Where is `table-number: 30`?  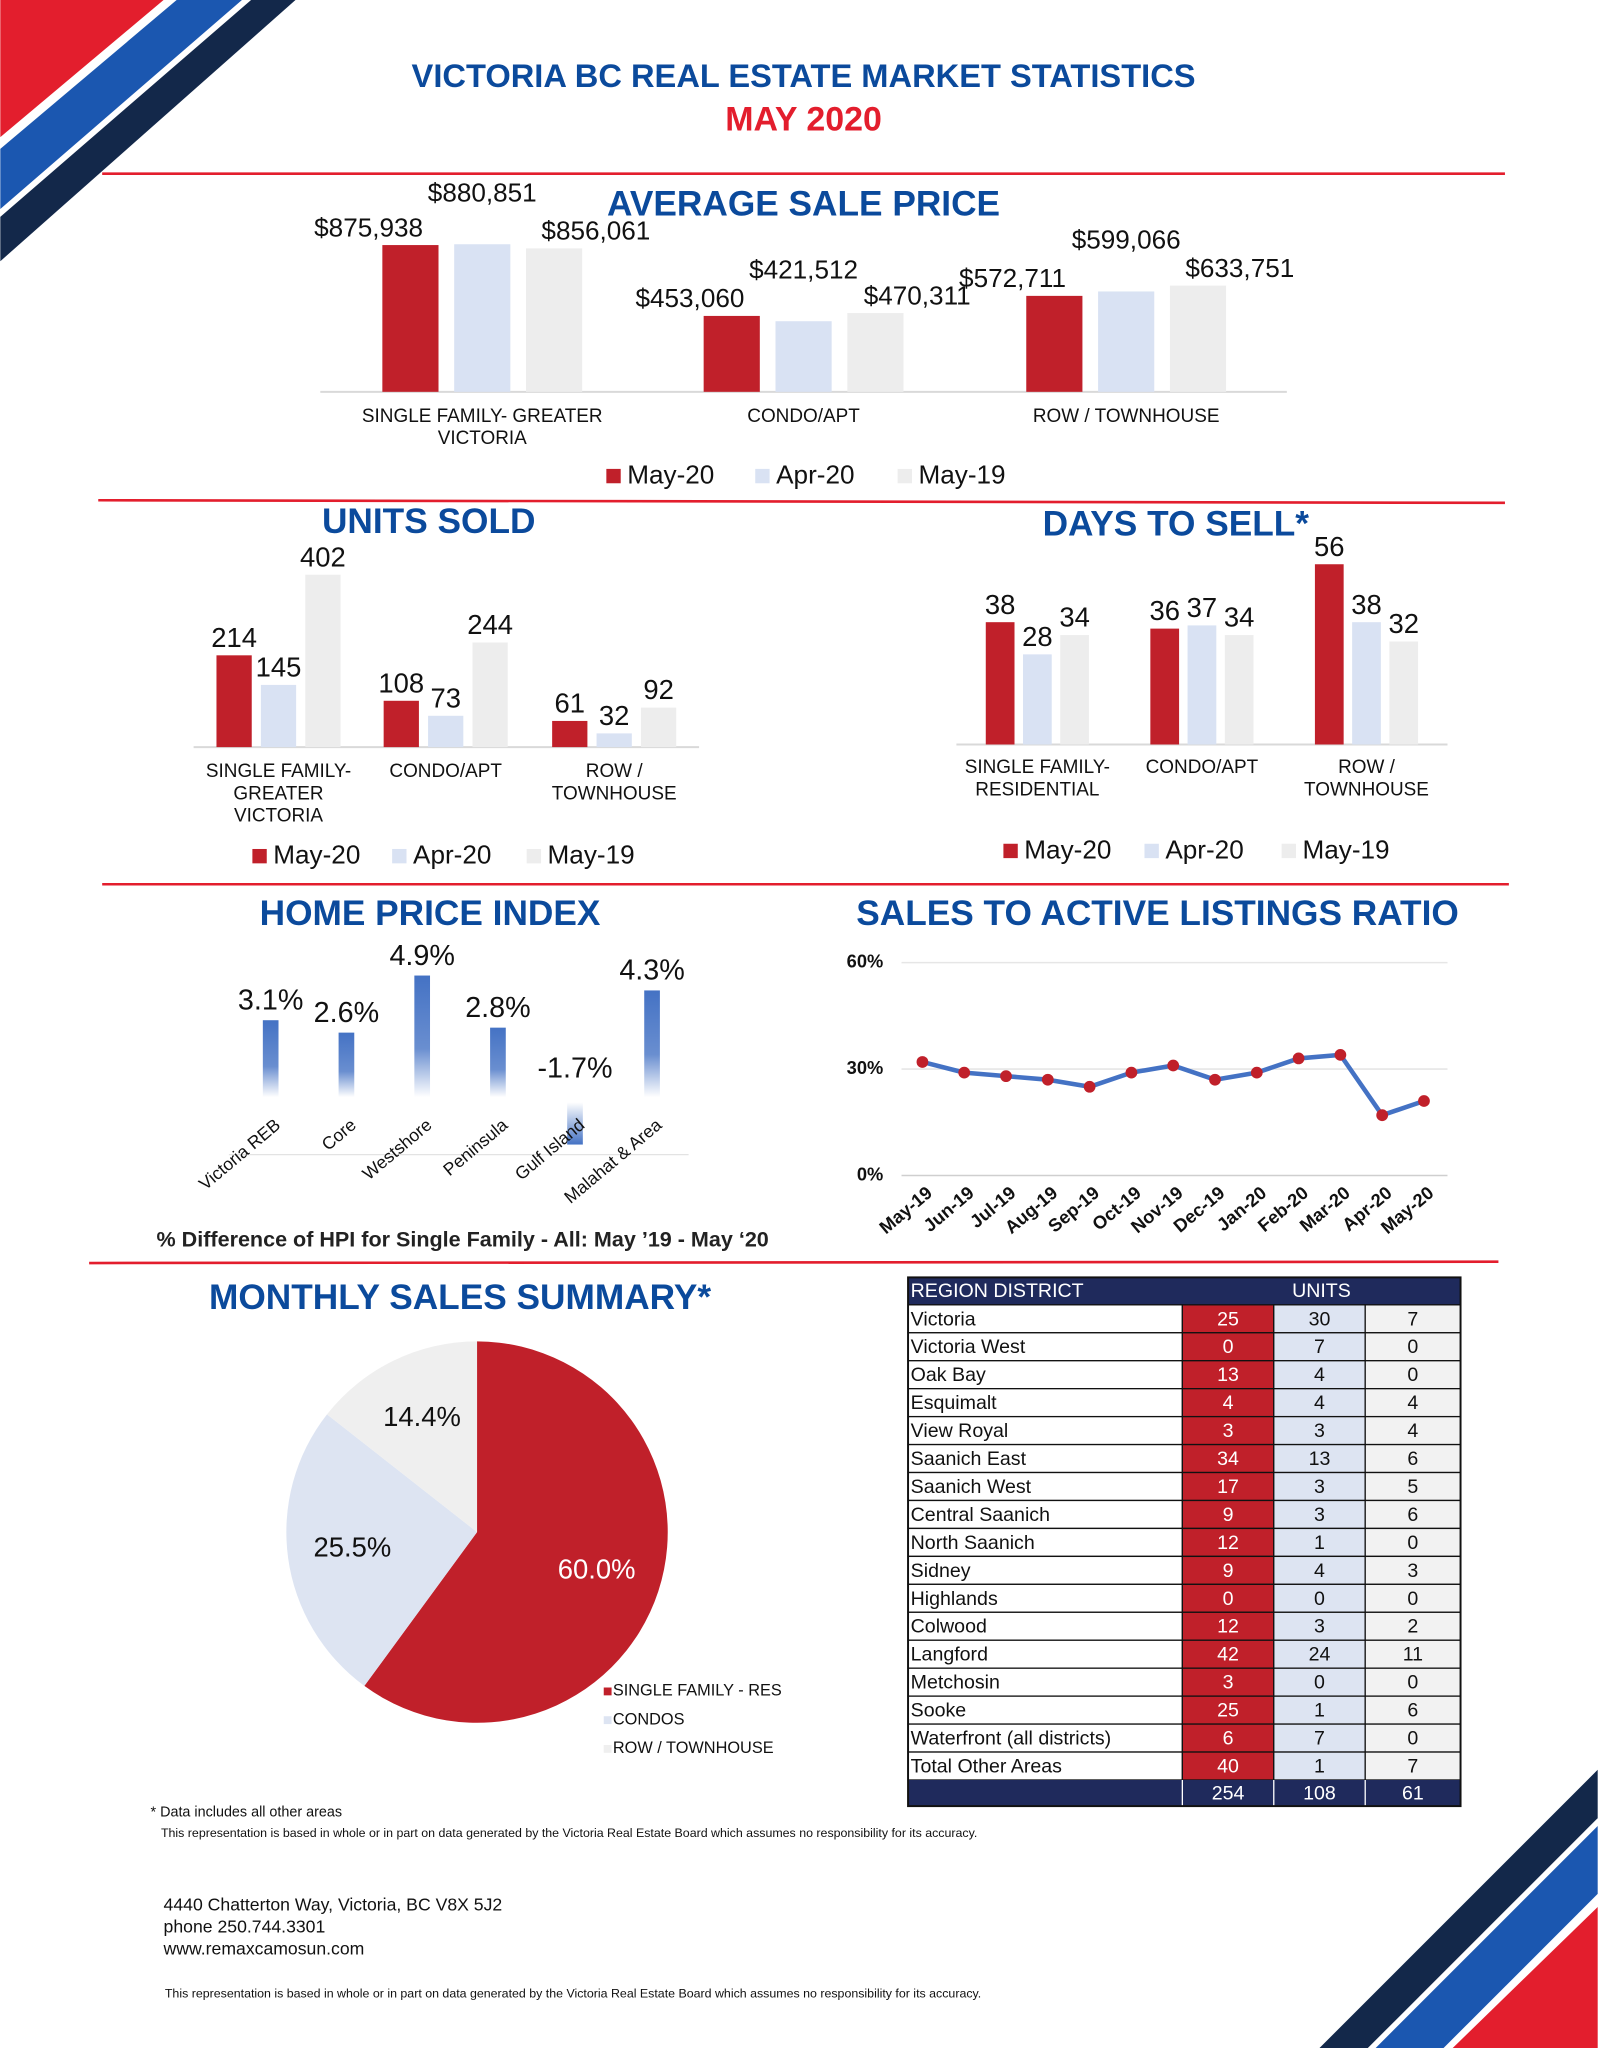 table-number: 30 is located at coordinates (1320, 1319).